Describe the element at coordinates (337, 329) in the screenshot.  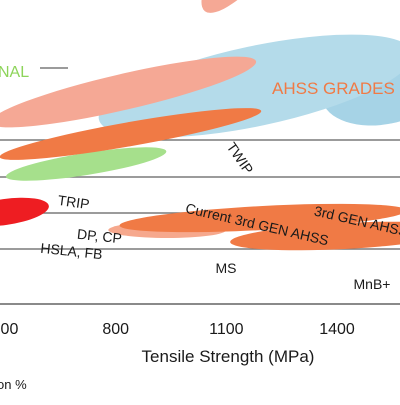
I see `x-tick-label: 1400` at that location.